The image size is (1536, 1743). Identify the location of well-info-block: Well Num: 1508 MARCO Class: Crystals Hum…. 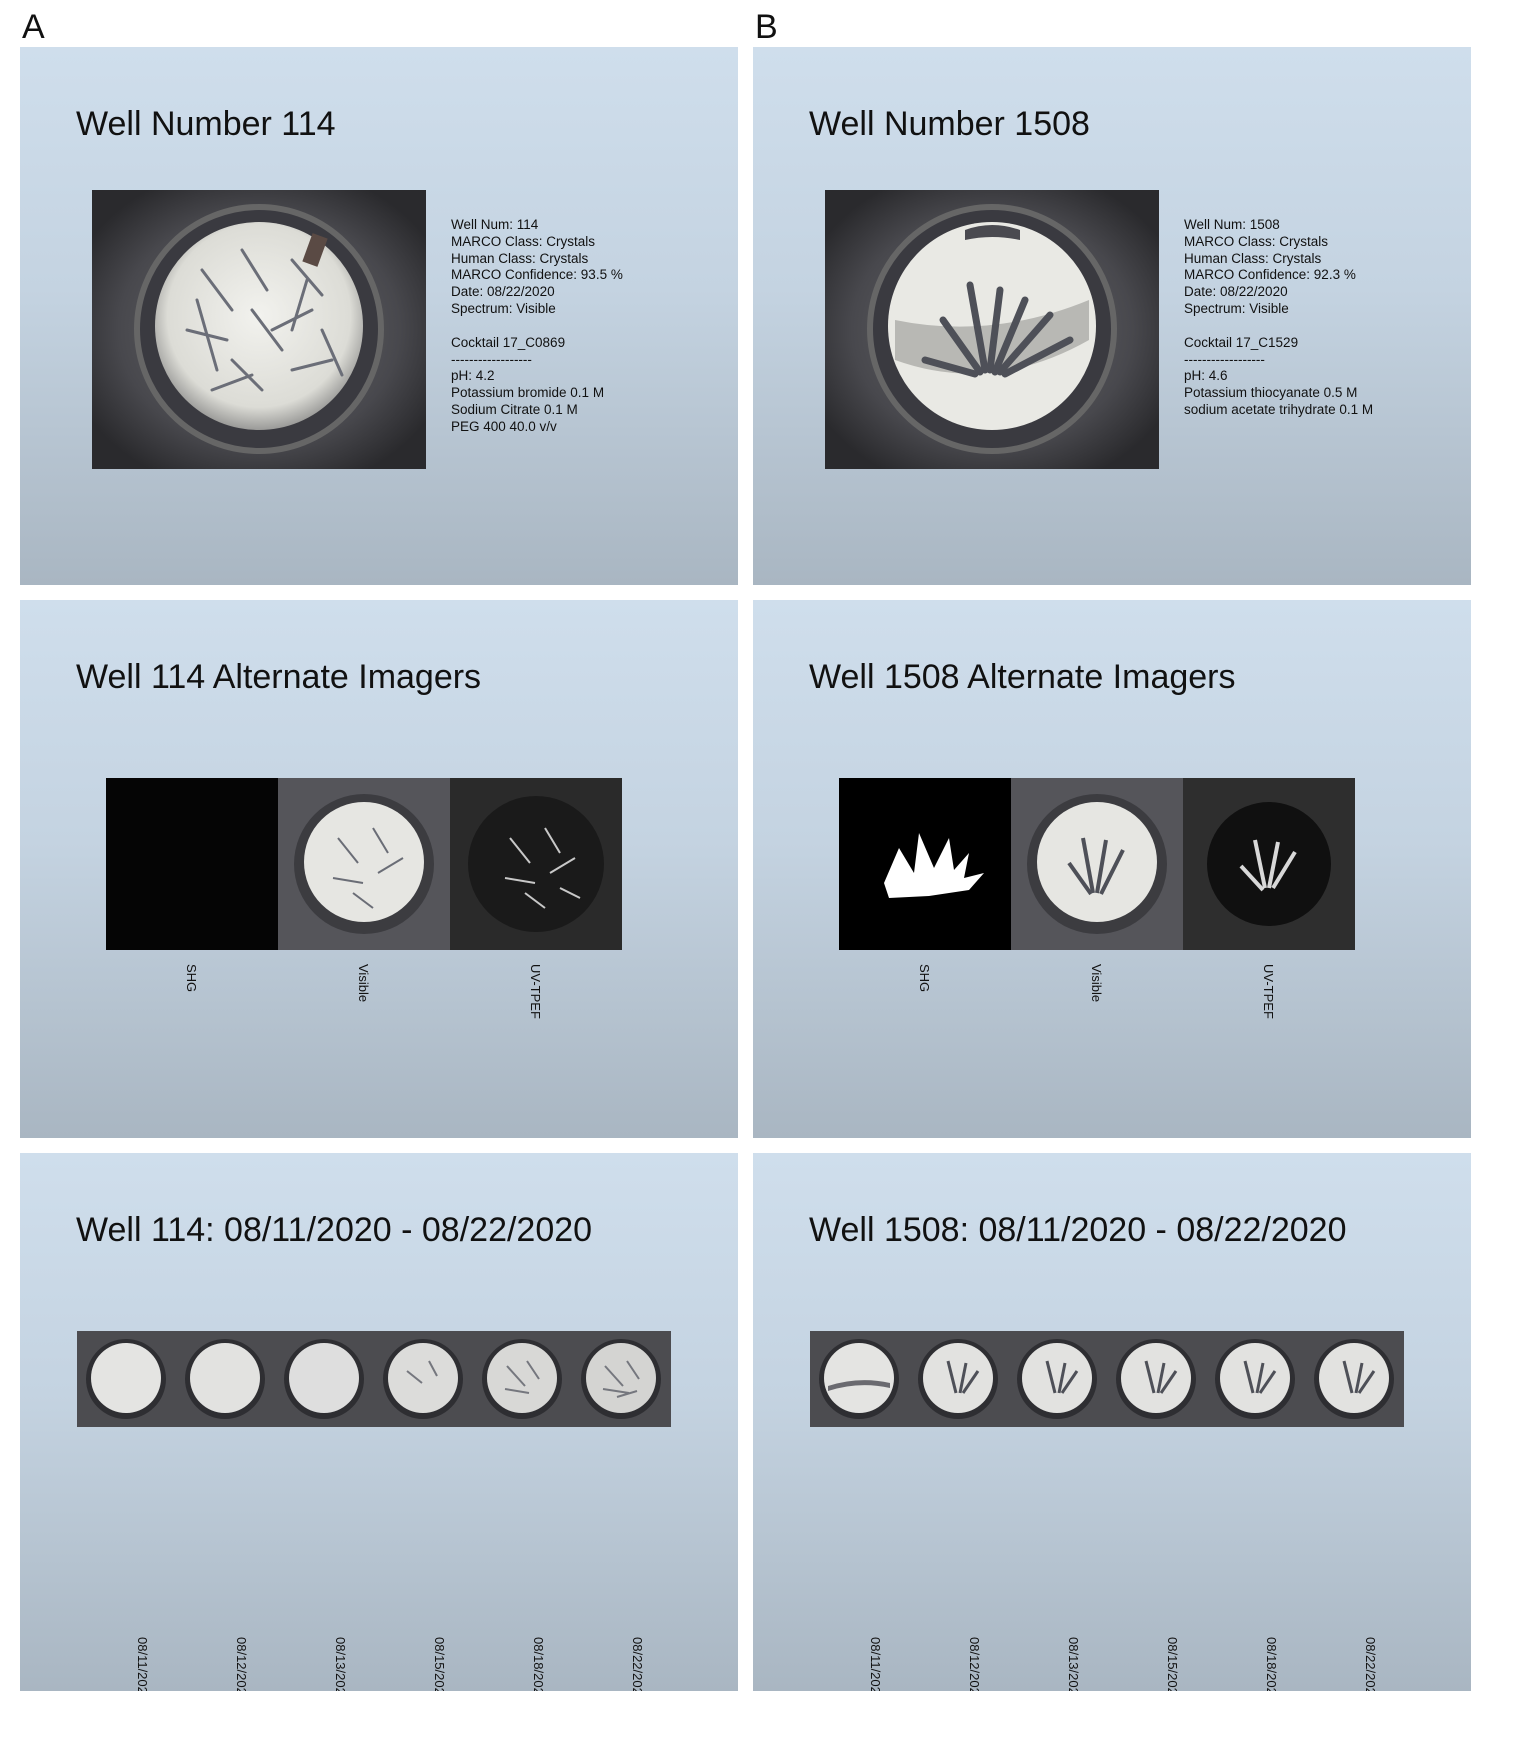
(1278, 318).